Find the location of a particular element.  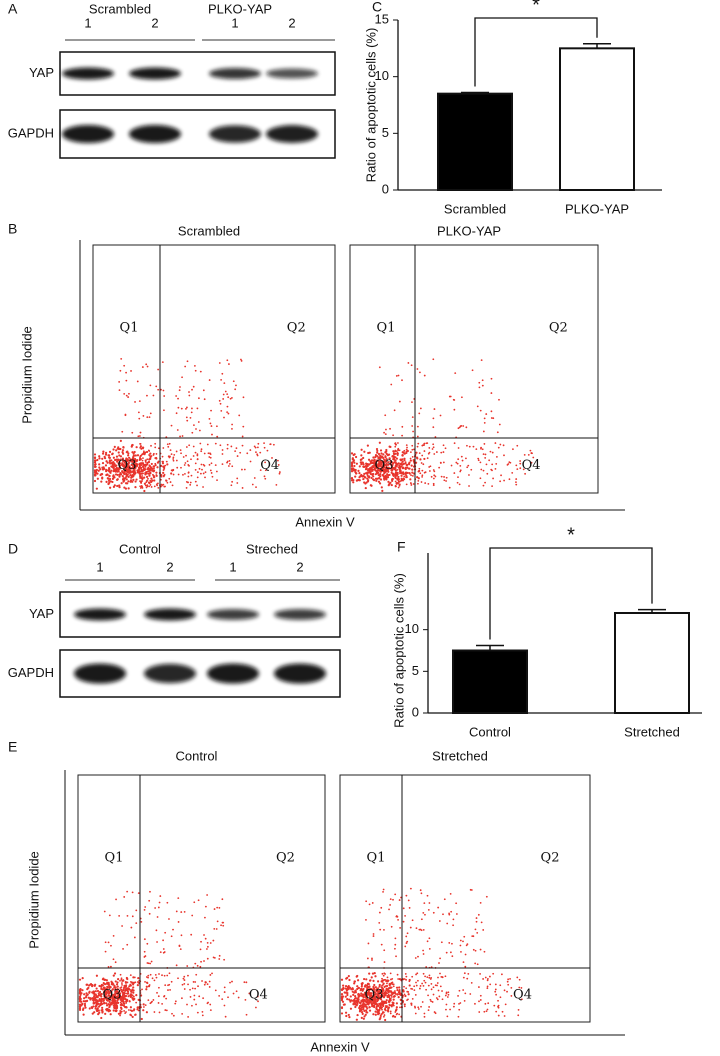

blot-row-label: GAPDH is located at coordinates (31, 672).